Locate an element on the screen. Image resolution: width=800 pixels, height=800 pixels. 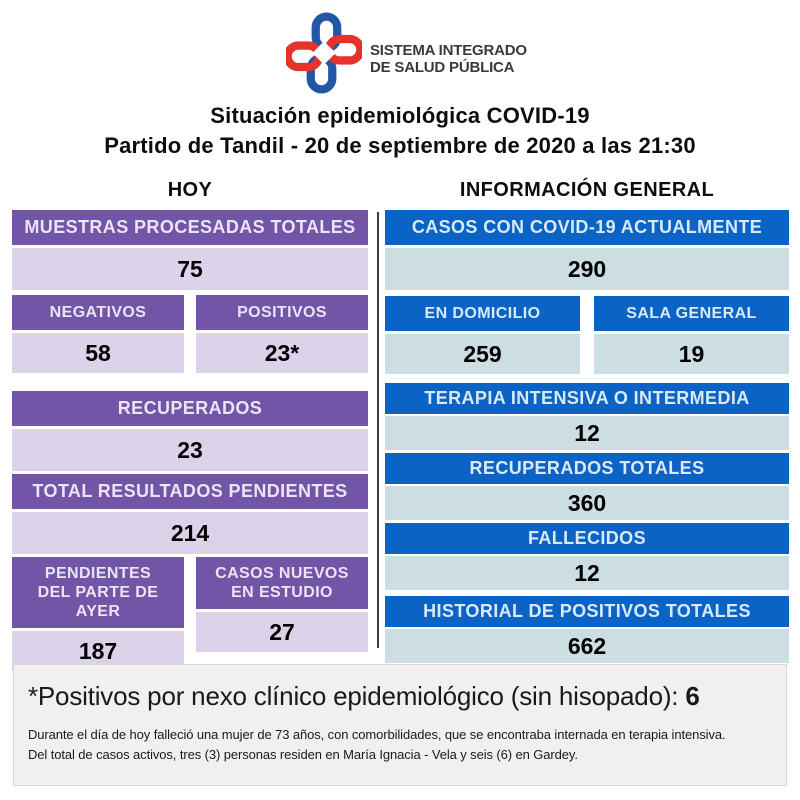
stat-casos-nuevos: CASOS NUEVOS EN ESTUDIO 27 is located at coordinates (282, 614).